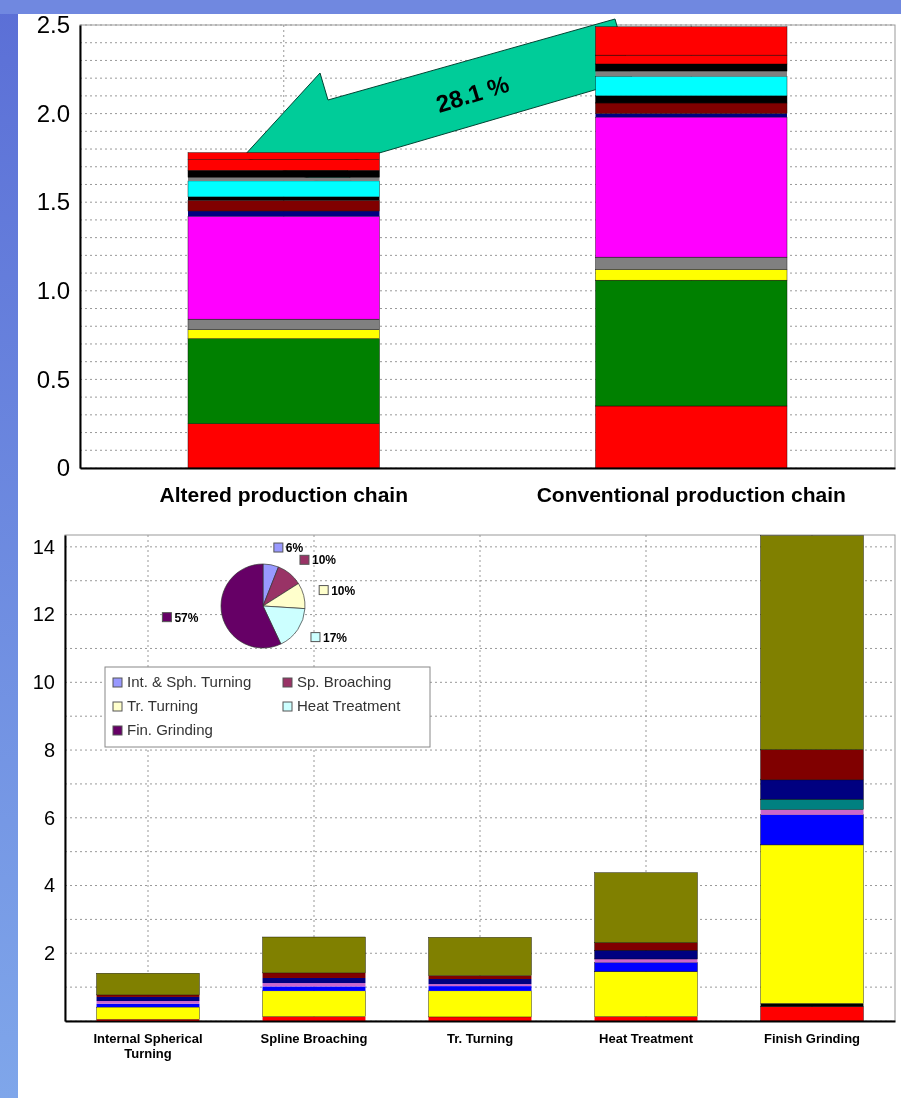  Describe the element at coordinates (294, 548) in the screenshot. I see `data-label: 6%` at that location.